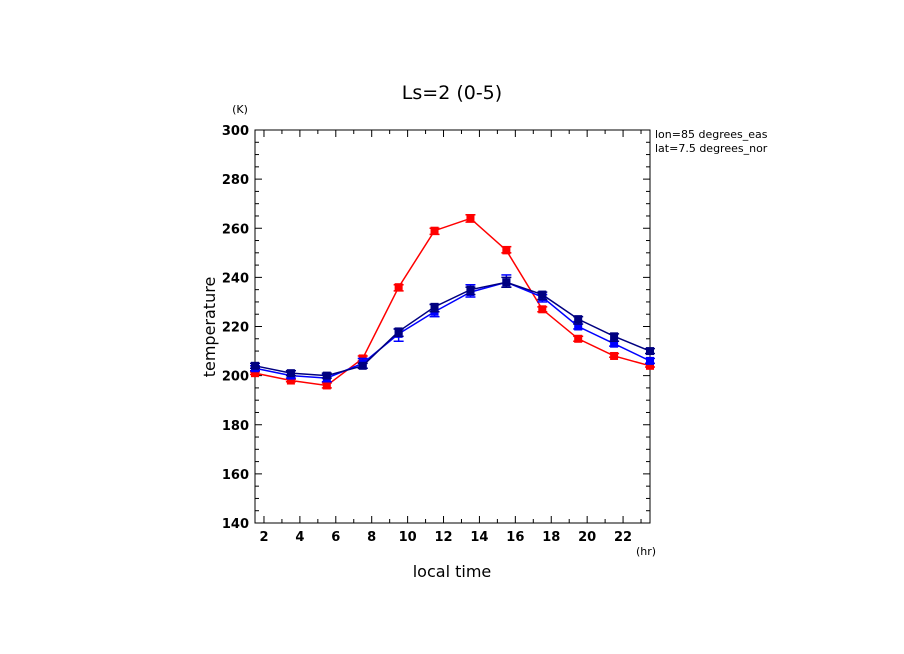 The image size is (904, 654). What do you see at coordinates (235, 426) in the screenshot?
I see `y-tick-label: 180` at bounding box center [235, 426].